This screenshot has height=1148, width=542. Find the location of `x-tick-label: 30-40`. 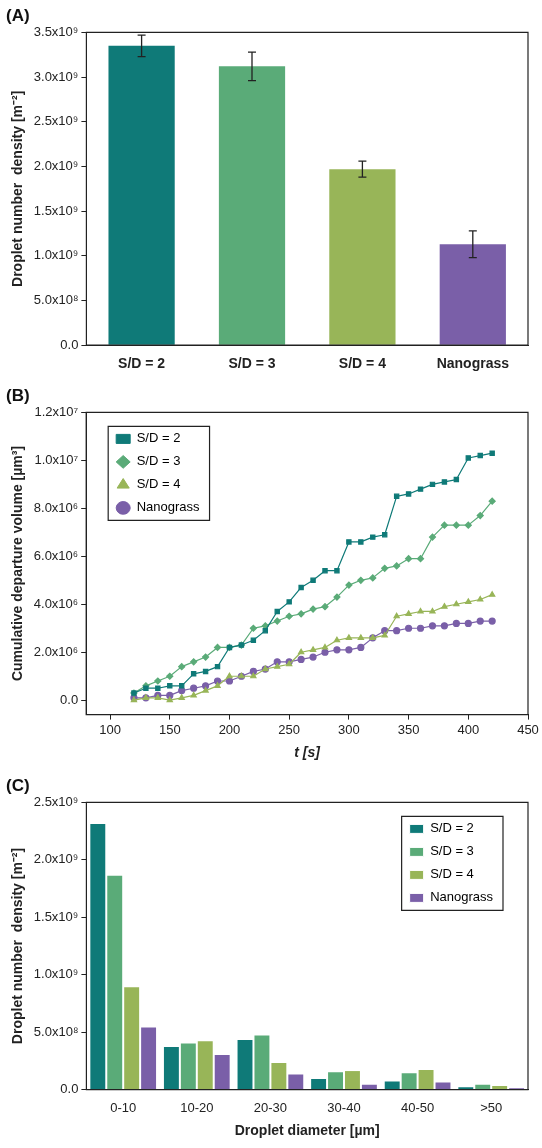

x-tick-label: 30-40 is located at coordinates (344, 1107).